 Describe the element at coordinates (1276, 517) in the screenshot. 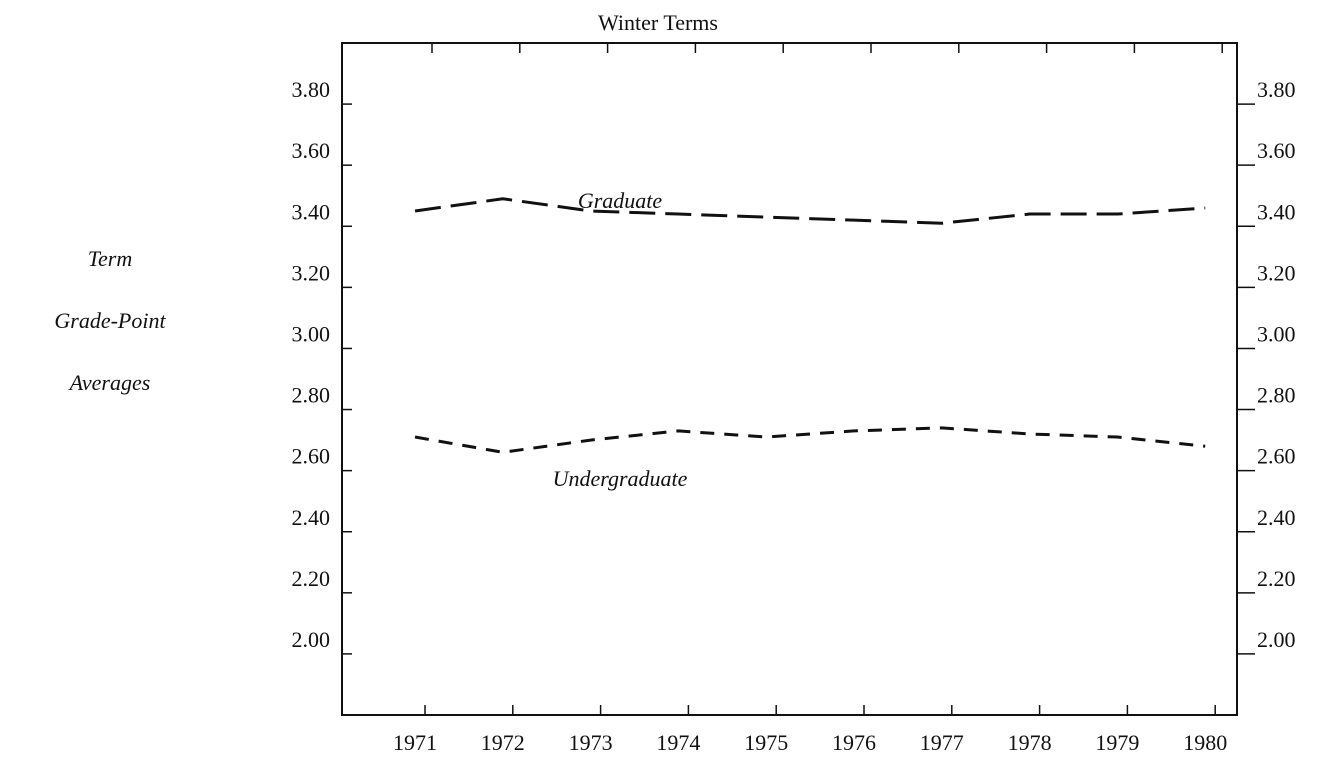

I see `y2-tick-label: 2.40` at that location.